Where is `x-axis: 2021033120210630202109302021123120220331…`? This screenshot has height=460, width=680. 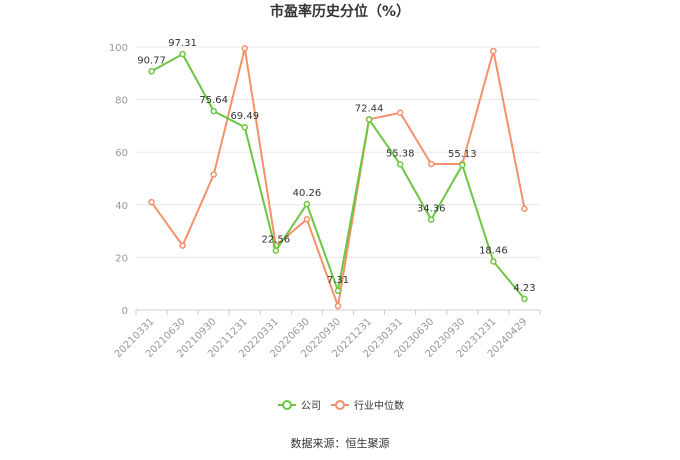
x-axis: 2021033120210630202109302021123120220331… is located at coordinates (327, 334).